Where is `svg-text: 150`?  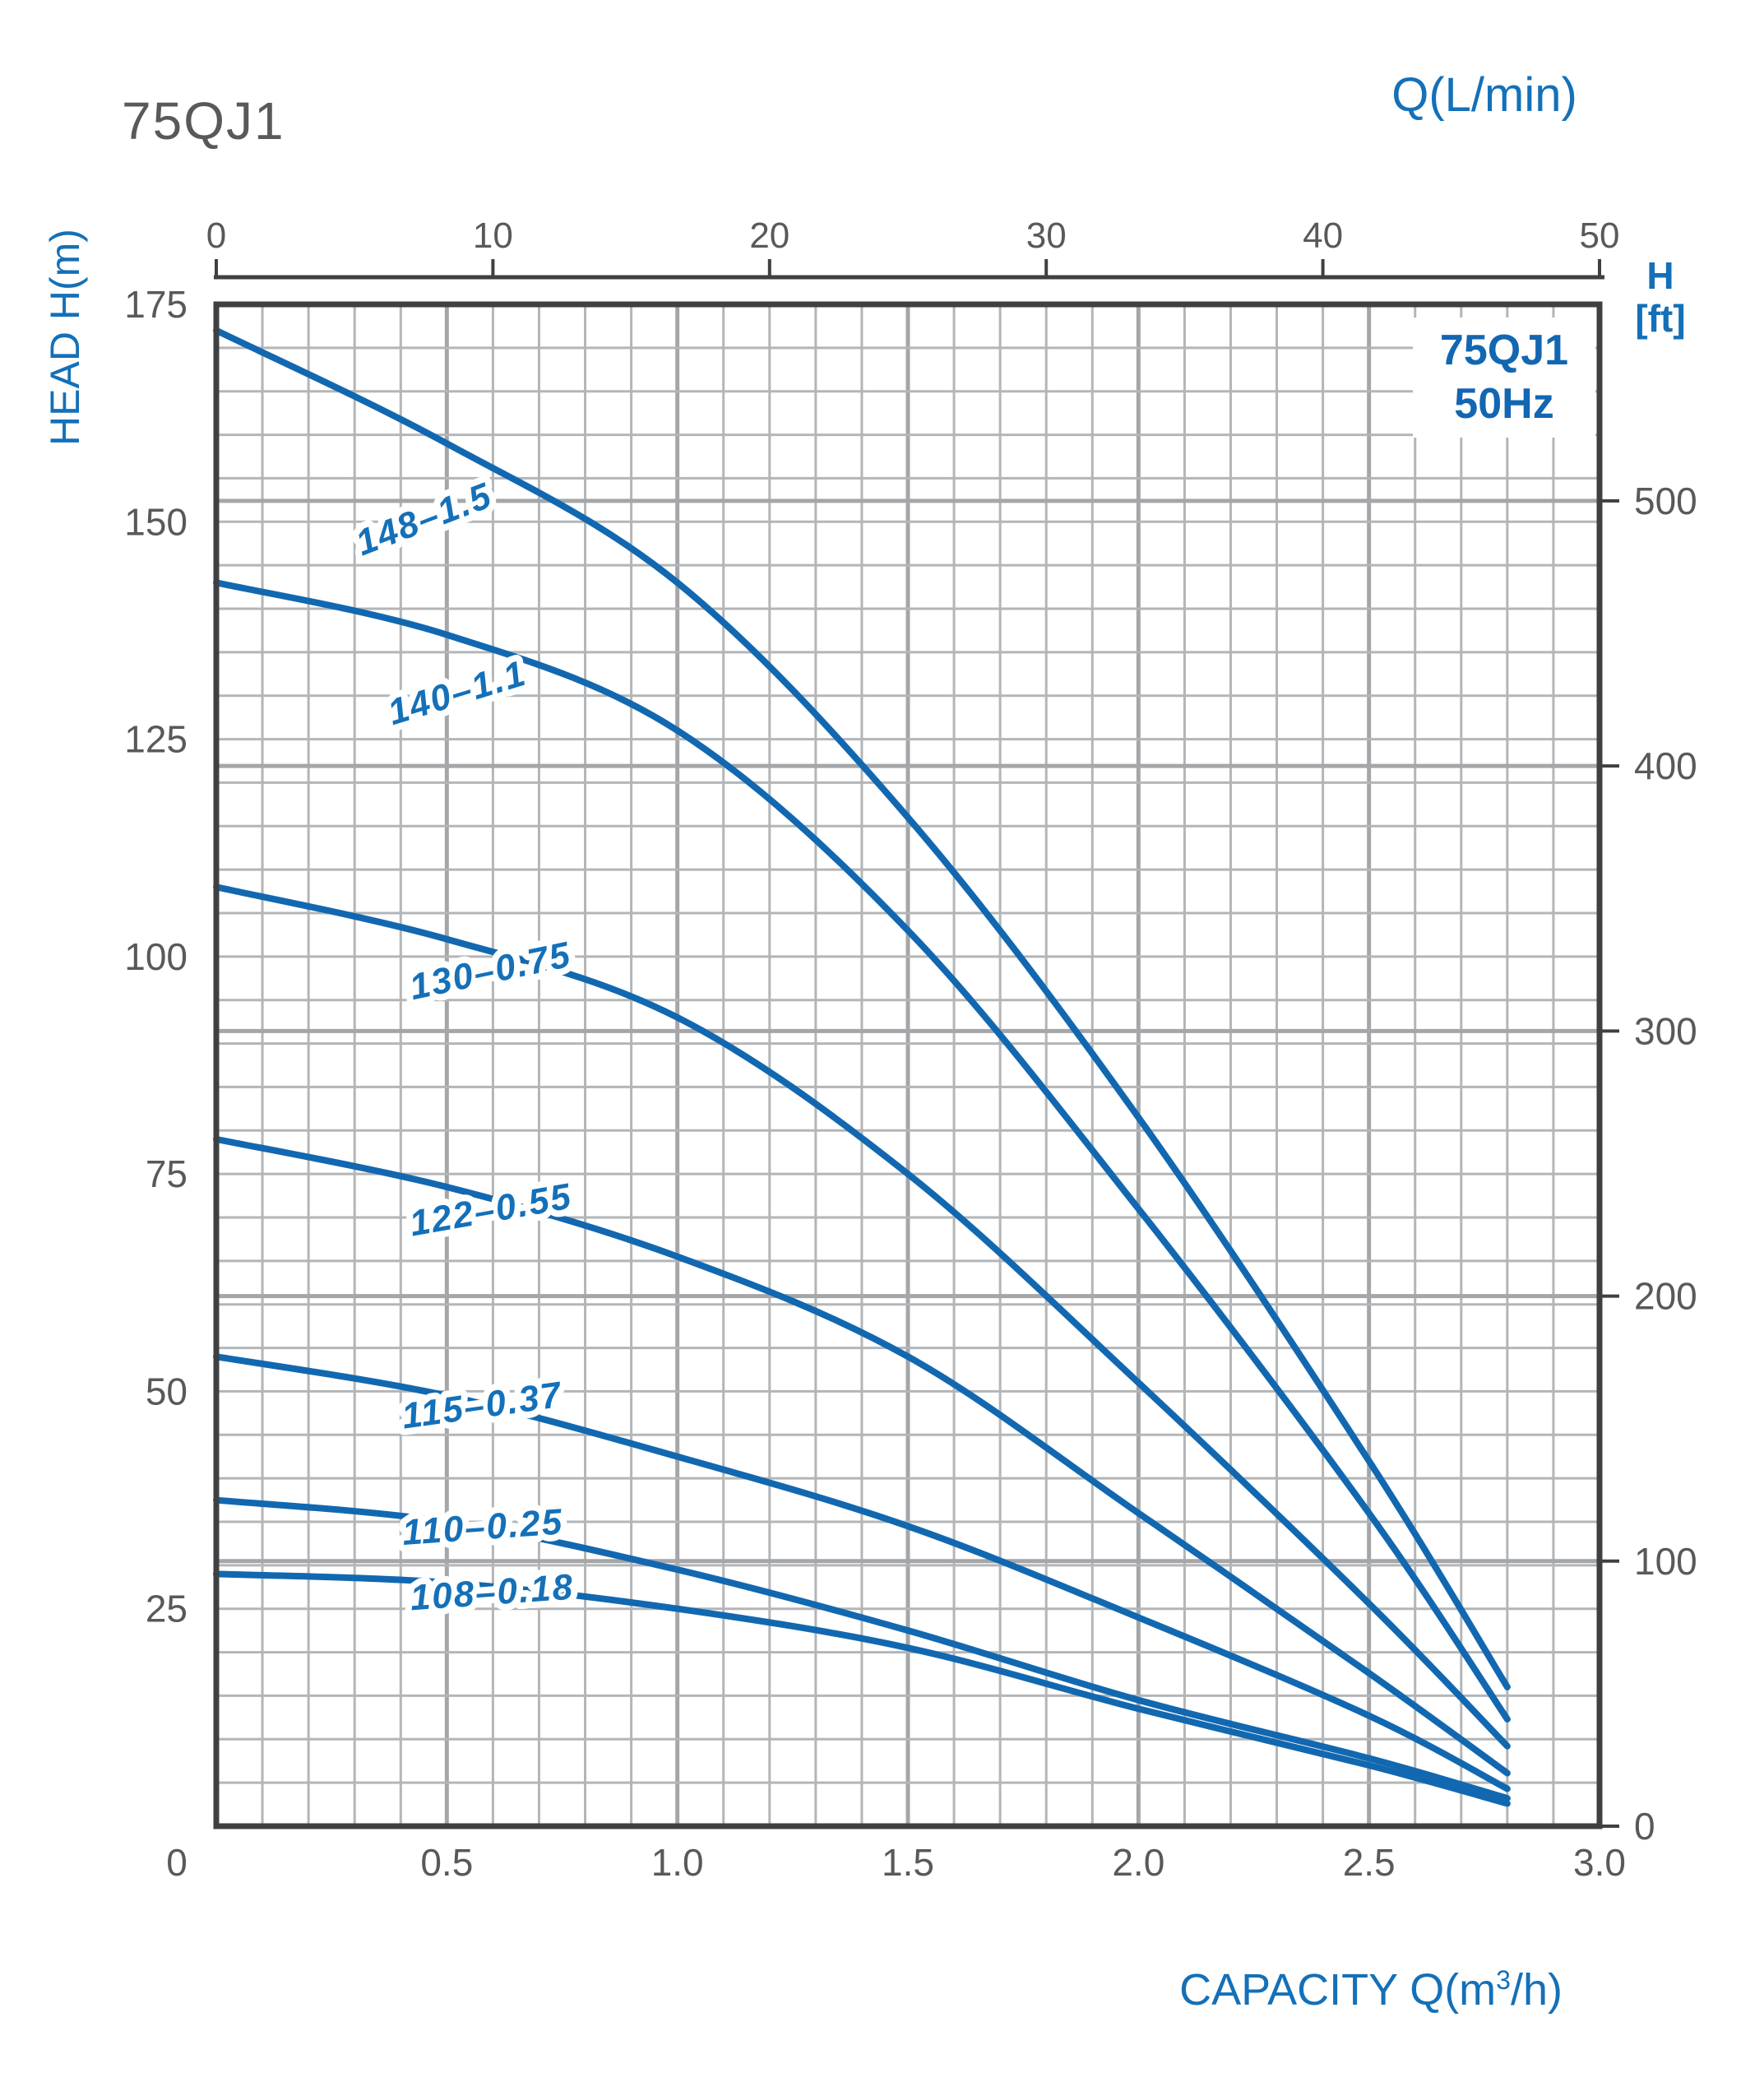
svg-text: 150 is located at coordinates (156, 521).